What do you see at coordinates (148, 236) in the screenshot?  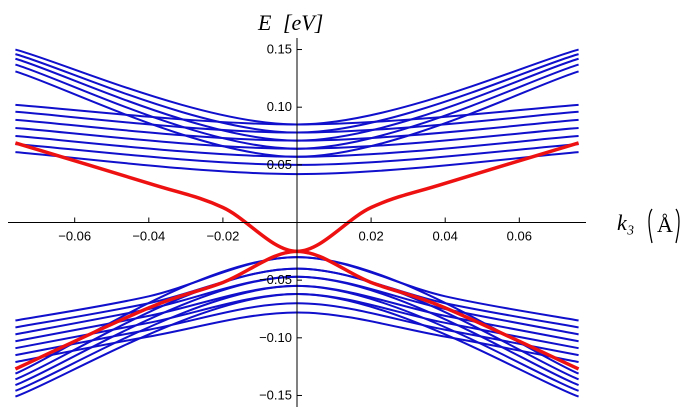 I see `x-tick-label: −0.04` at bounding box center [148, 236].